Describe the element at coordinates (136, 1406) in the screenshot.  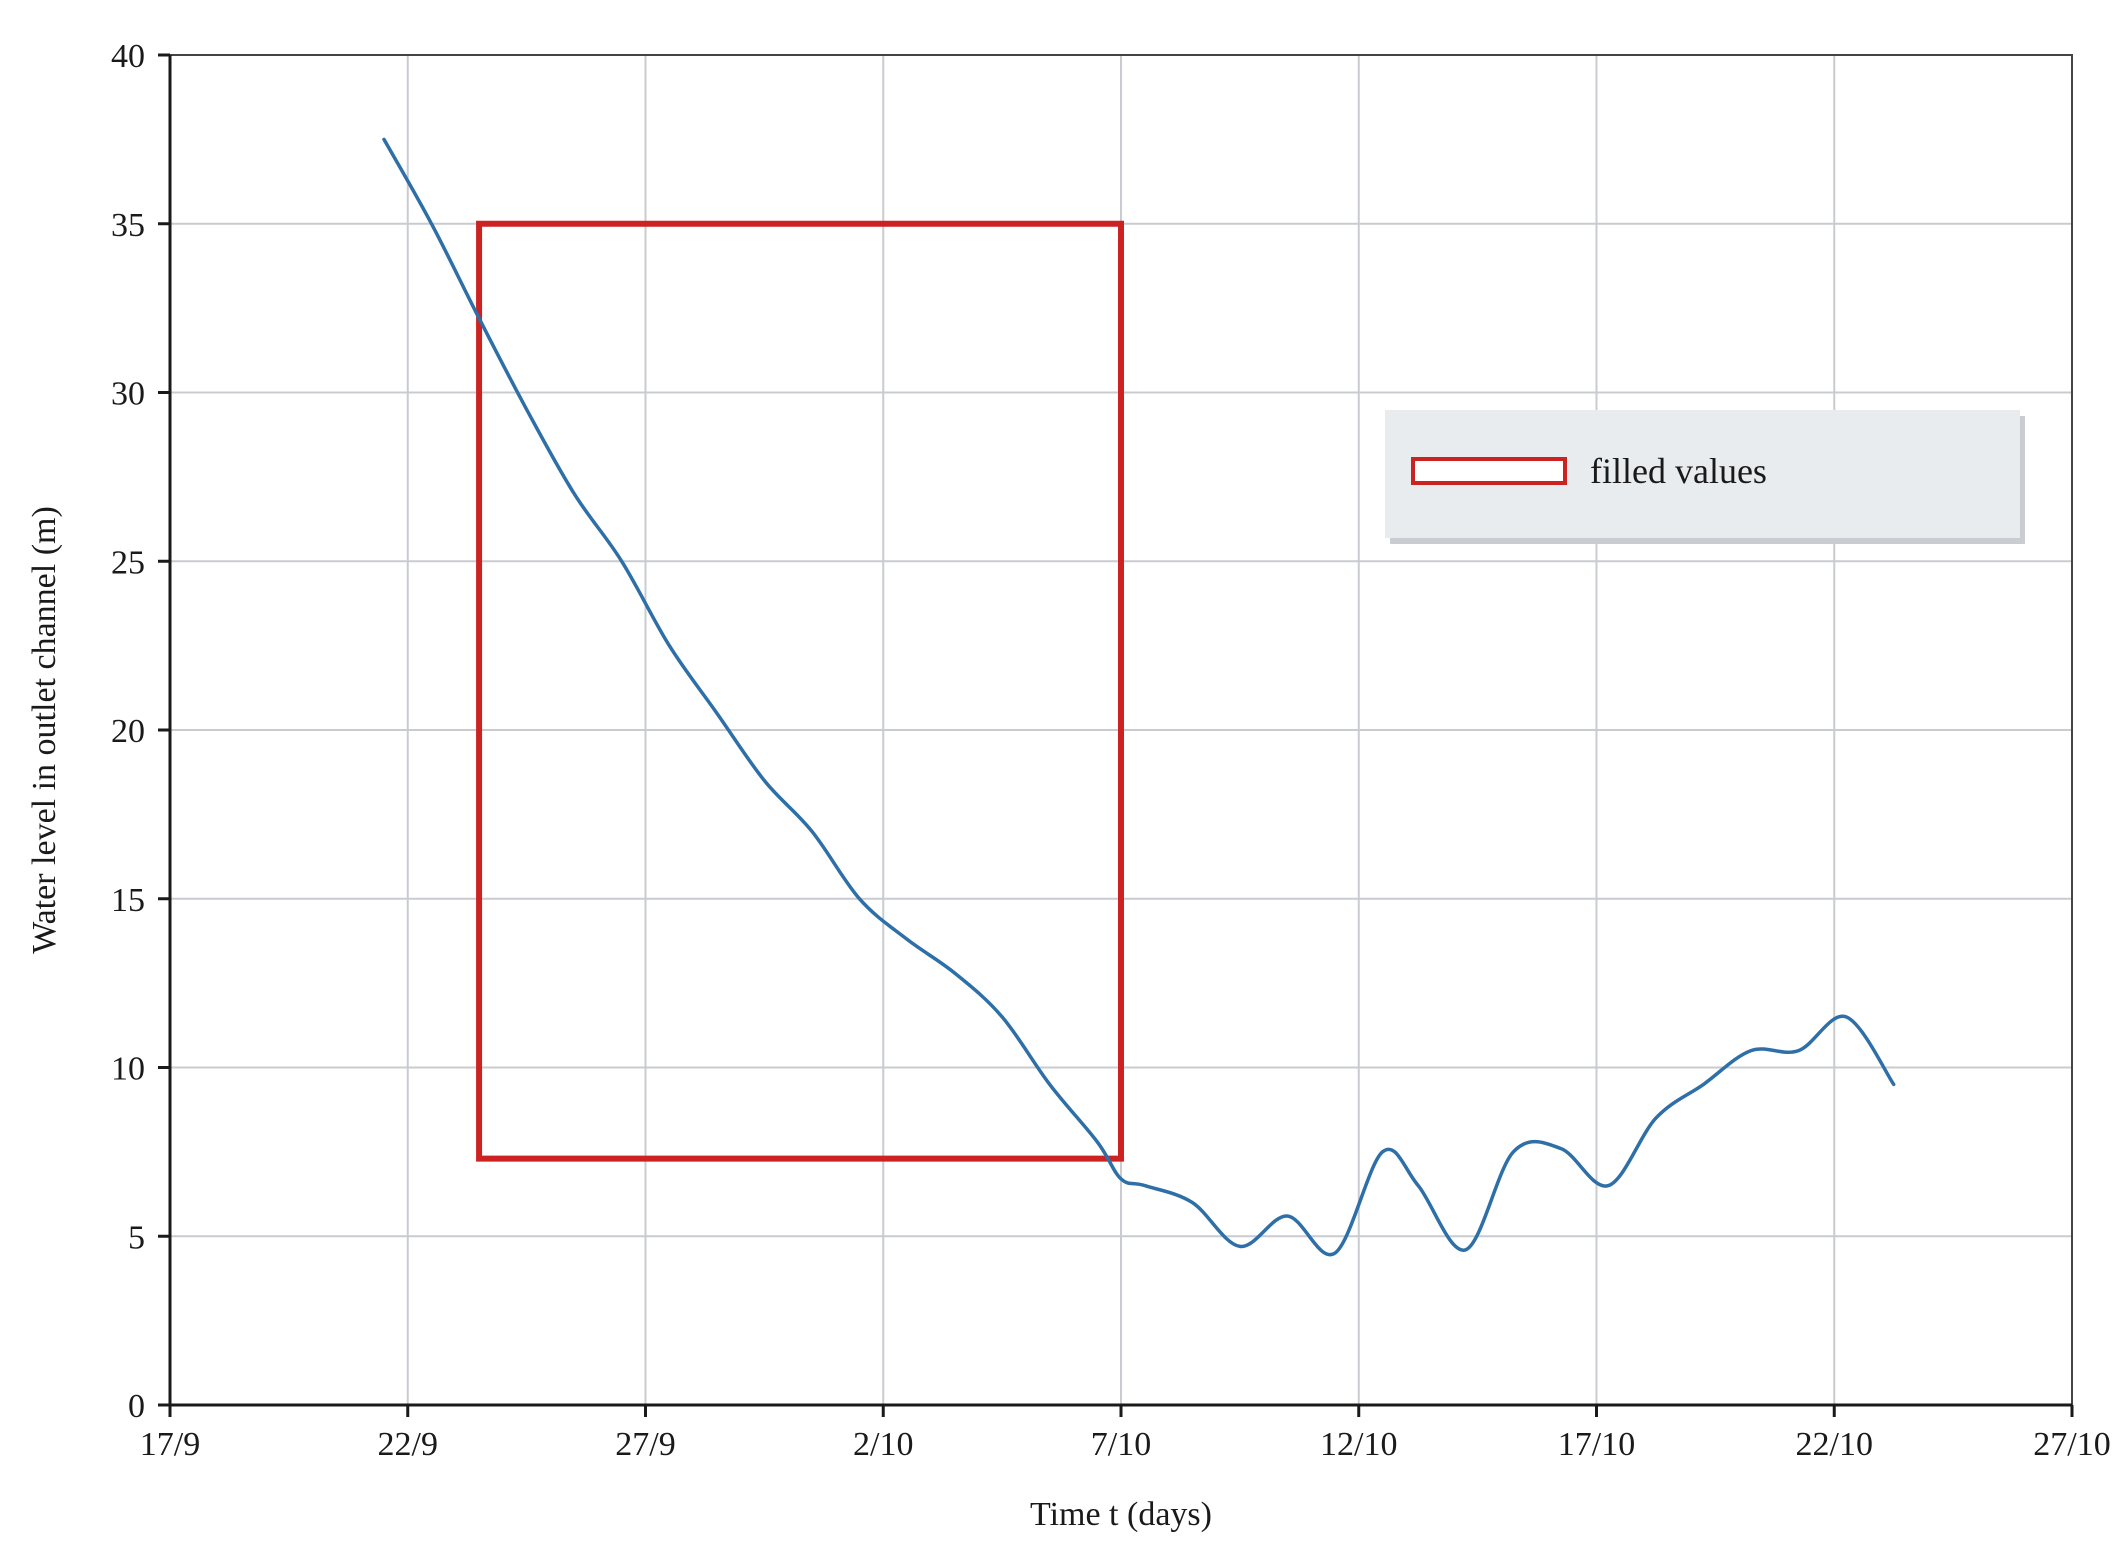
I see `y-tick-label: 0` at that location.